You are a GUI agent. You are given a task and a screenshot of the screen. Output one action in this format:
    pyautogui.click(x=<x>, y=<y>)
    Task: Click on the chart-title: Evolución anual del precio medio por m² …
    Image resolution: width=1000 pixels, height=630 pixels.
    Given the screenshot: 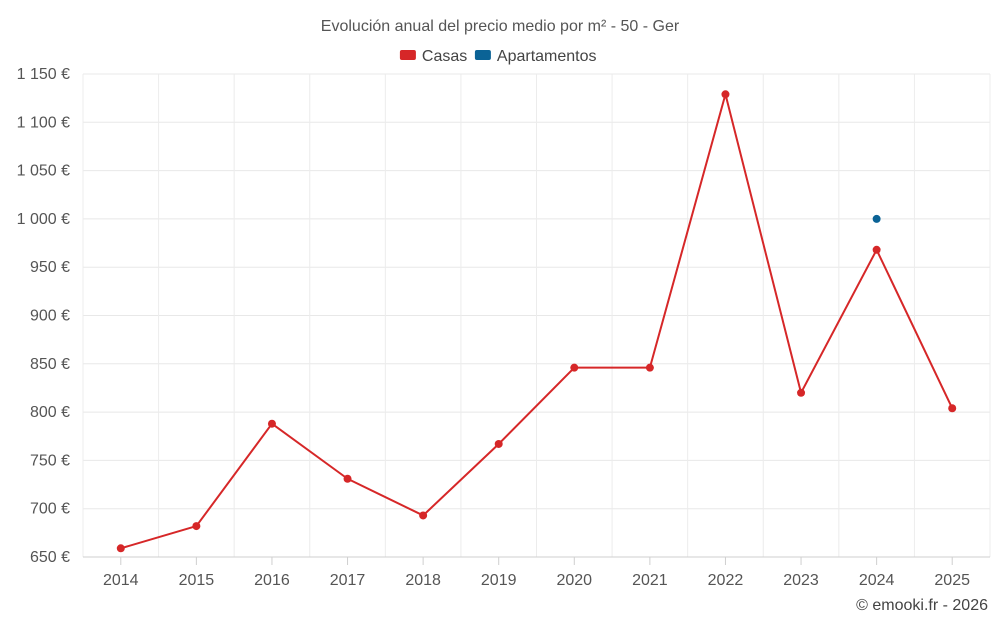 What is the action you would take?
    pyautogui.click(x=500, y=26)
    